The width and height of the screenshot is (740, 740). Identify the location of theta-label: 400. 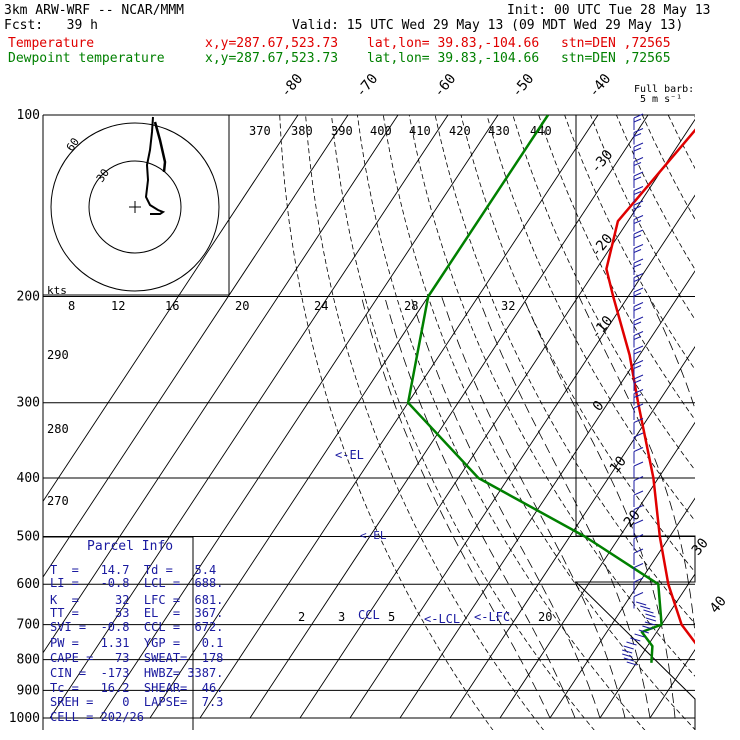
(381, 131).